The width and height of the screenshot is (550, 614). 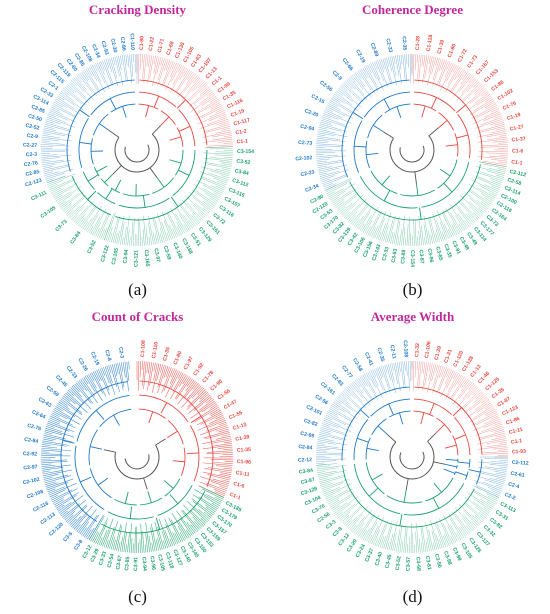 I want to click on leaf-label: C3-140, so click(x=177, y=251).